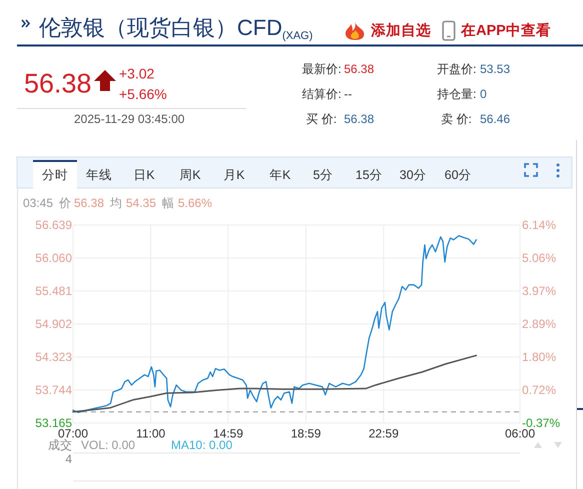 This screenshot has height=489, width=583. I want to click on annotation: 在APP中查看, so click(506, 31).